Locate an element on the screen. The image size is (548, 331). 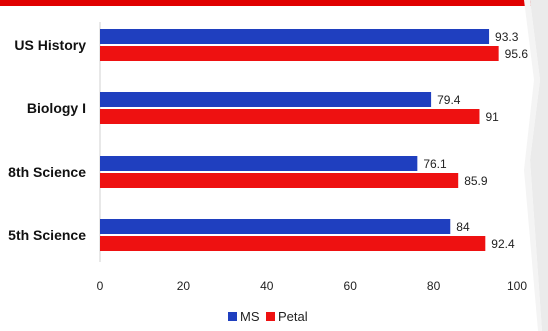
x-tick-label: 60 is located at coordinates (351, 286).